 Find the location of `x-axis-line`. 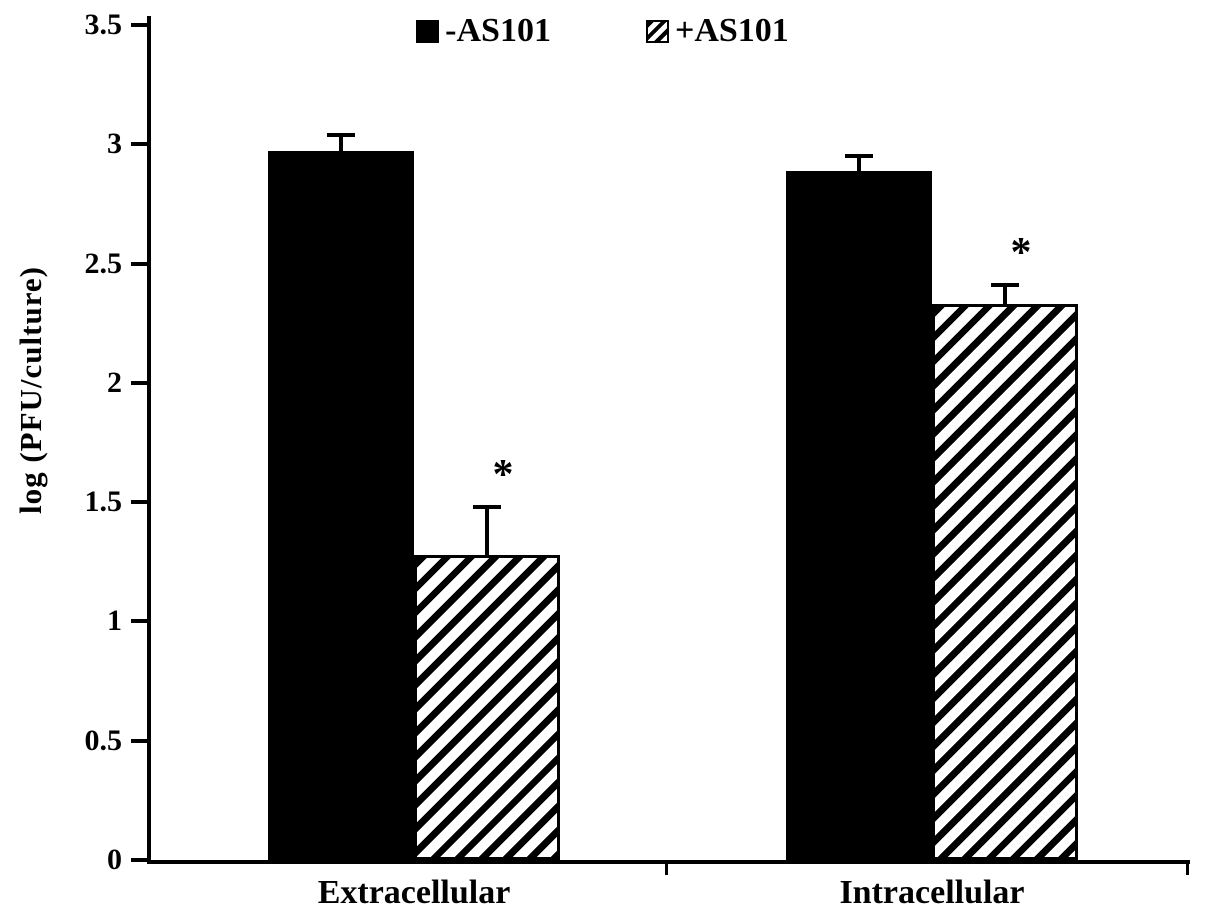

x-axis-line is located at coordinates (668, 862).